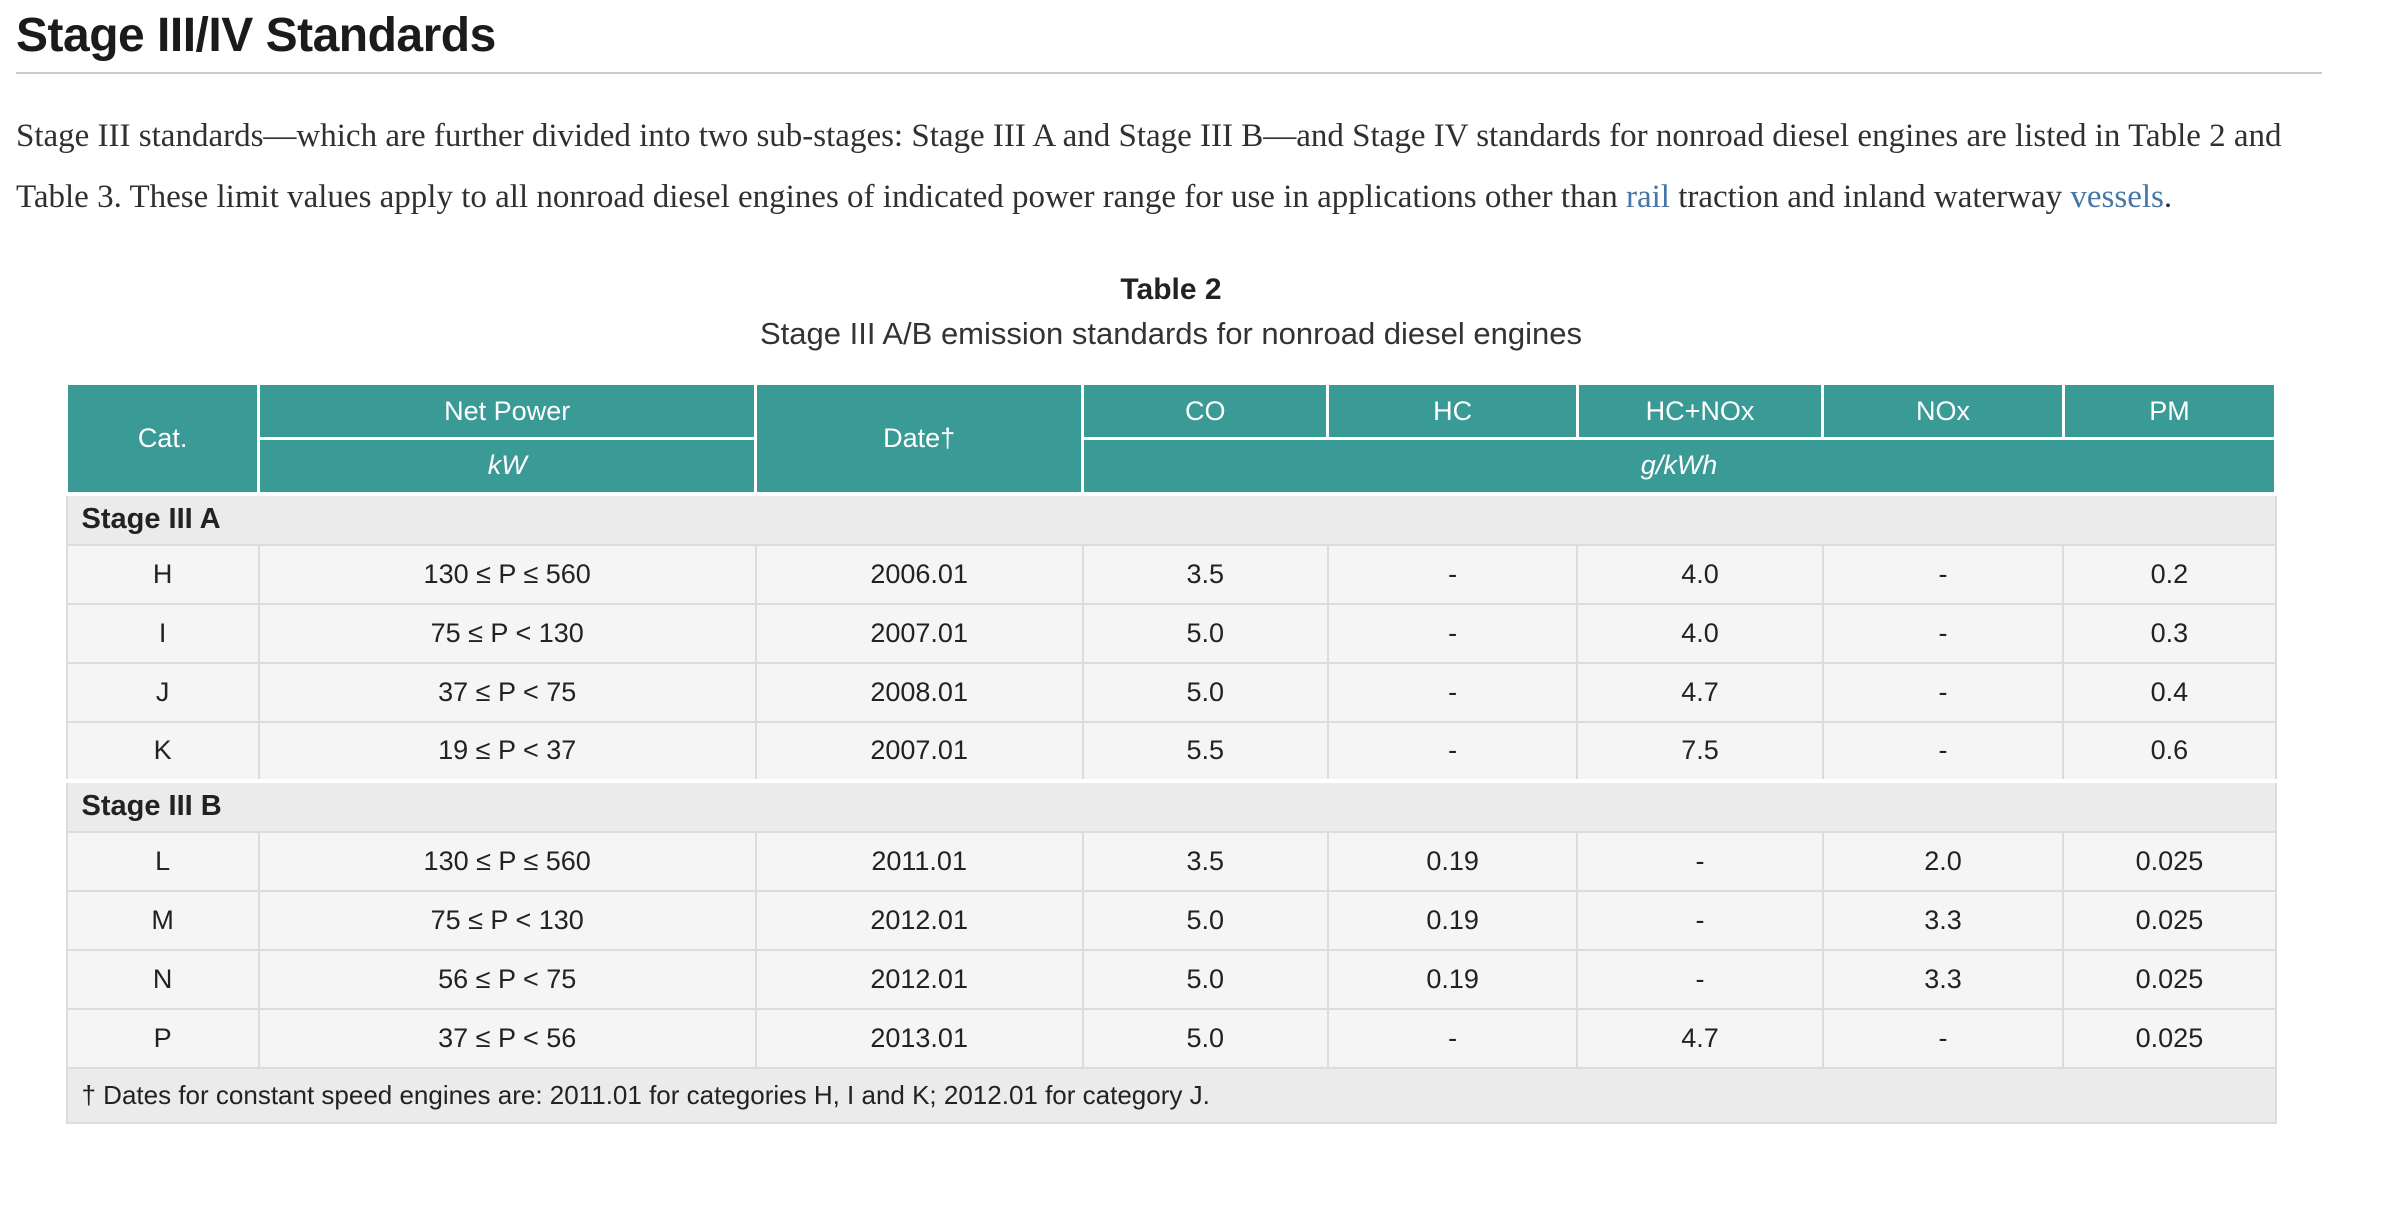 This screenshot has height=1222, width=2398. What do you see at coordinates (1943, 411) in the screenshot?
I see `col-header-nox: NOx` at bounding box center [1943, 411].